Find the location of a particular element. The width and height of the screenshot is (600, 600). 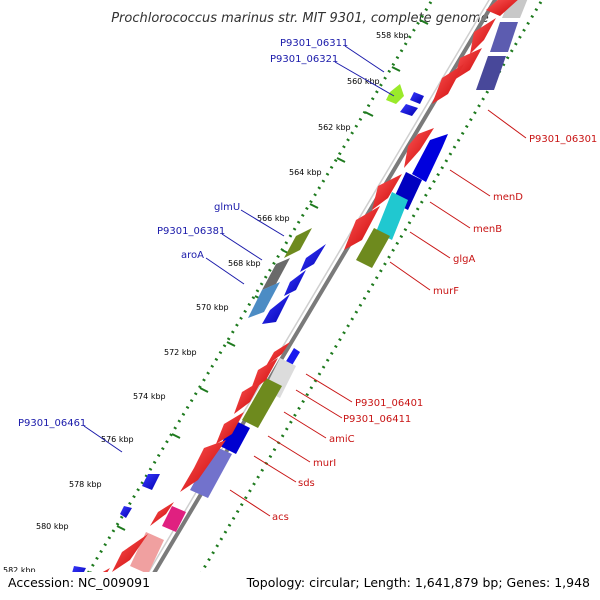

gene-label: acs is located at coordinates (280, 517).